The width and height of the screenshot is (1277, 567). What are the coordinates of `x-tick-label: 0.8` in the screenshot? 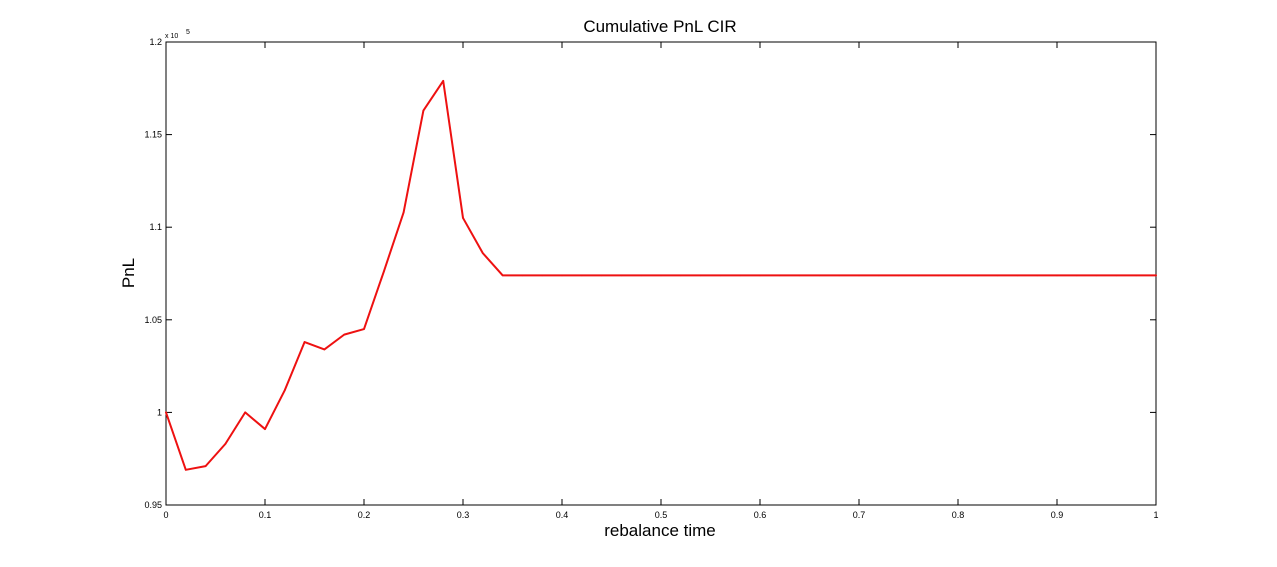 It's located at (958, 515).